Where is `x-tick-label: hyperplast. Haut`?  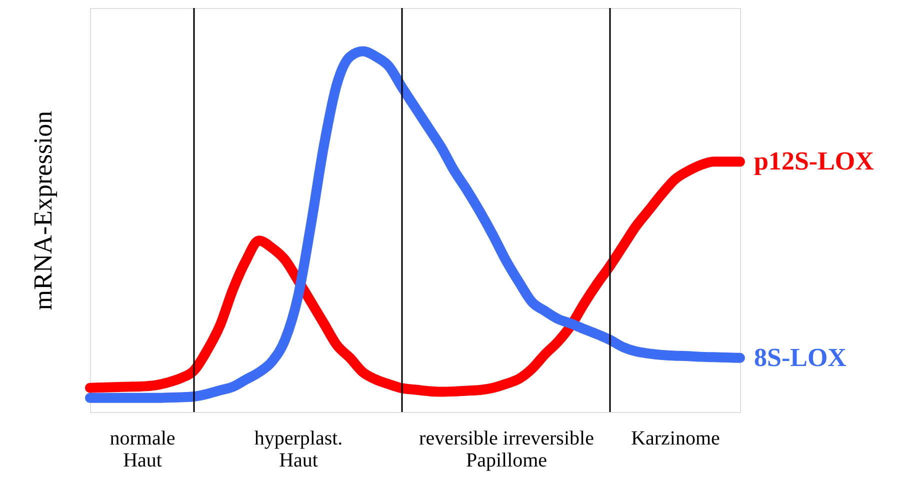 x-tick-label: hyperplast. Haut is located at coordinates (298, 450).